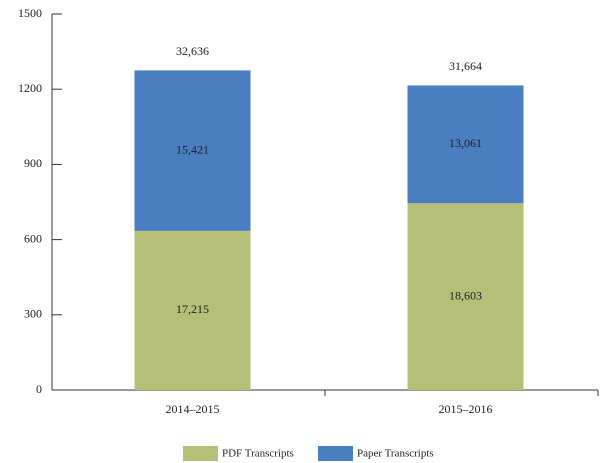 The height and width of the screenshot is (463, 600). I want to click on legend-label: Paper Transcripts, so click(395, 454).